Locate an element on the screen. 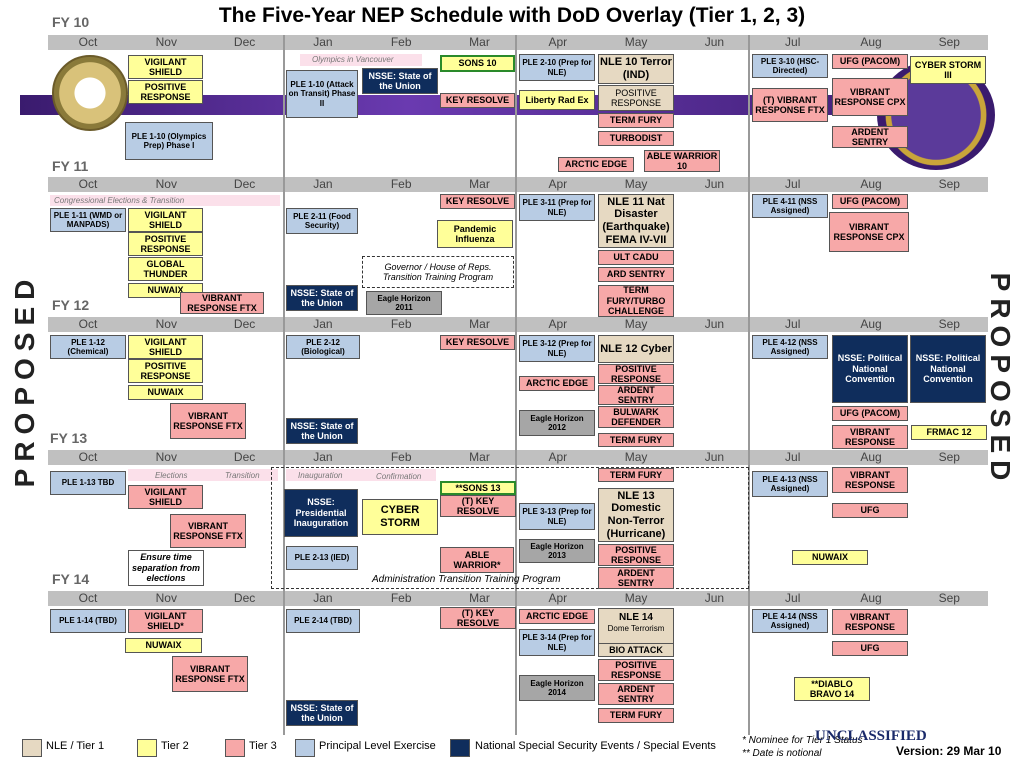  event-liberty-rad-ex: Liberty Rad Ex is located at coordinates (557, 100).